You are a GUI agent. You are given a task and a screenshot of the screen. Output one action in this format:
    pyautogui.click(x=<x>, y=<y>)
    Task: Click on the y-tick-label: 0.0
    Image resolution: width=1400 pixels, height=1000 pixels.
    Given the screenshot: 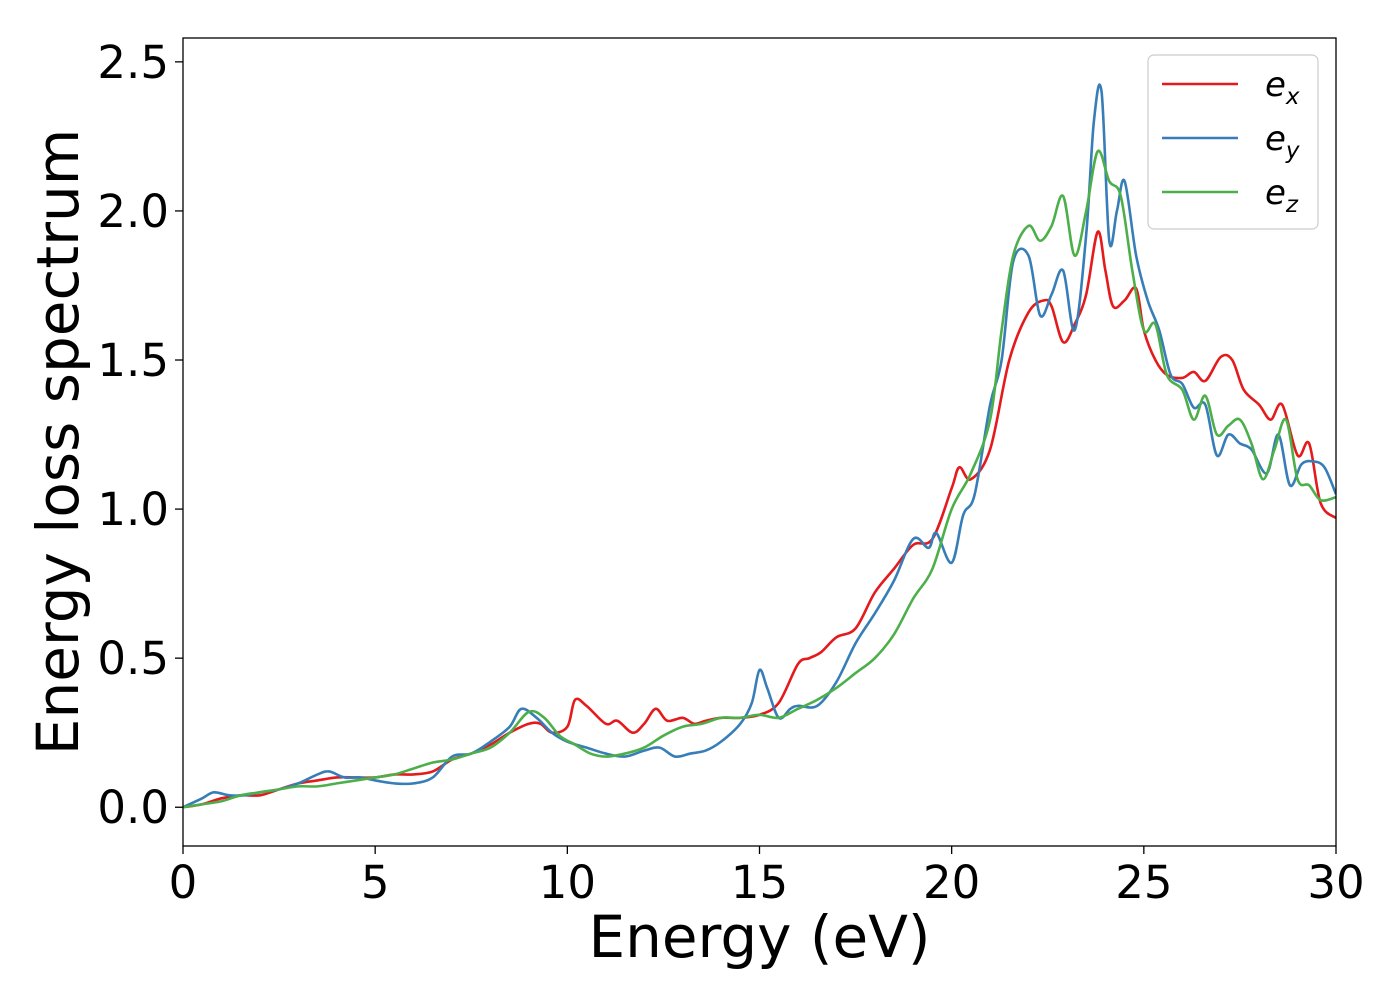 What is the action you would take?
    pyautogui.click(x=133, y=807)
    